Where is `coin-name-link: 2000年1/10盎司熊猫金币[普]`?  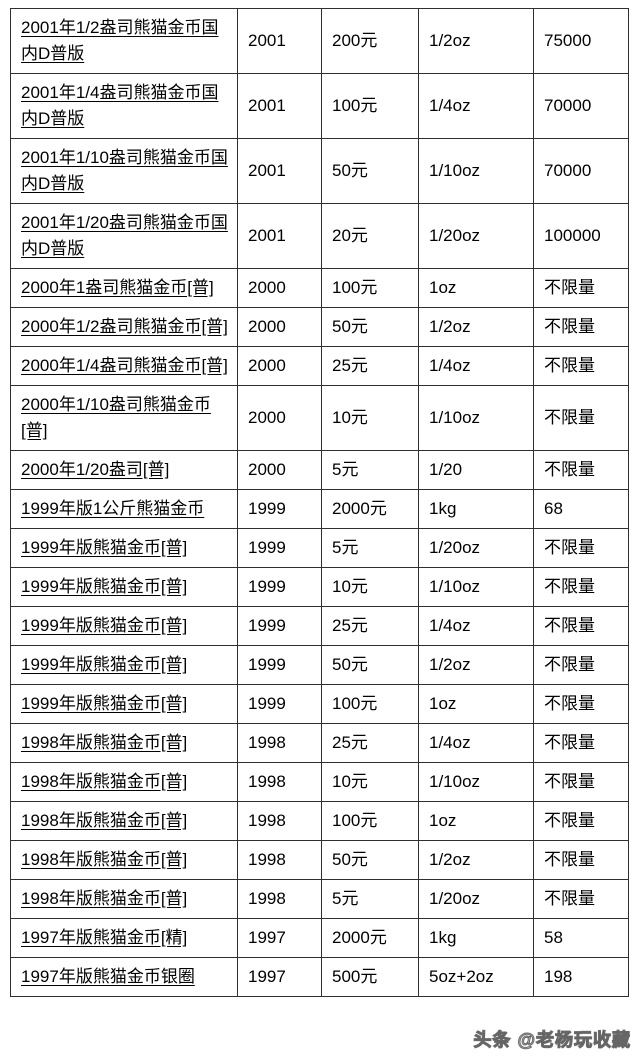
coin-name-link: 2000年1/10盎司熊猫金币[普] is located at coordinates (116, 417).